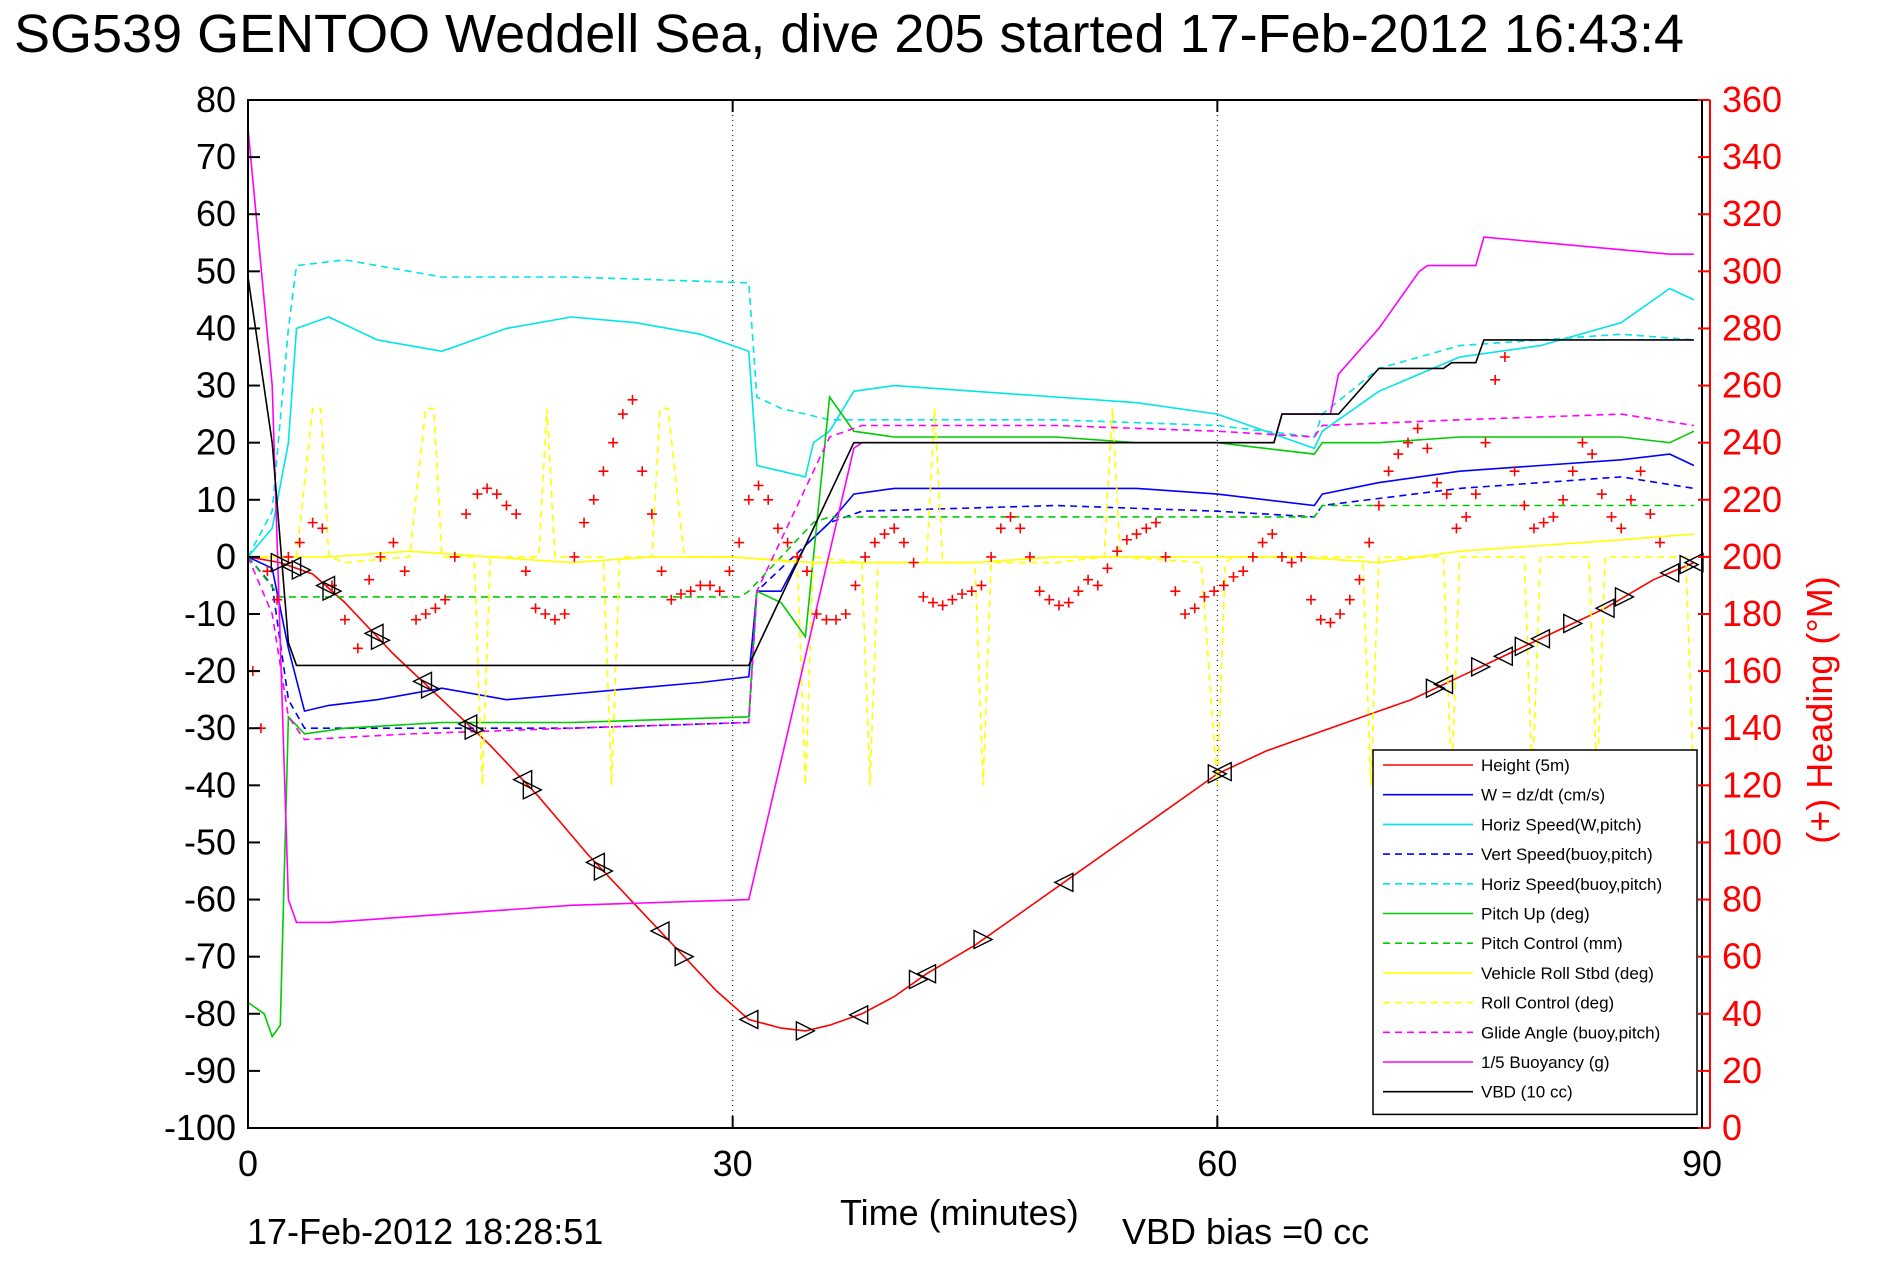  Describe the element at coordinates (216, 156) in the screenshot. I see `y-tick-label: 70` at that location.